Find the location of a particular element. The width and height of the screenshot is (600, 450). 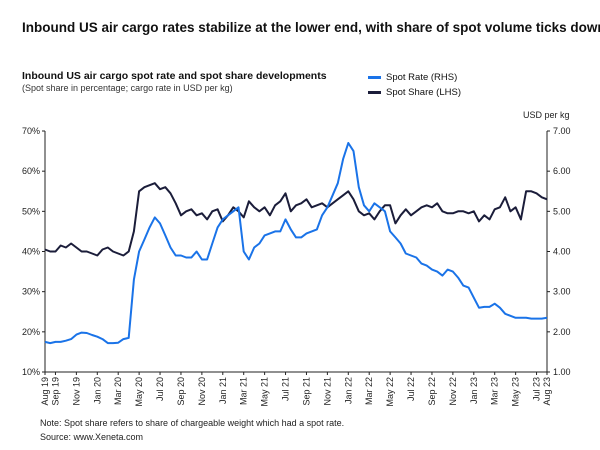

right-axis-tick-label: 6.00 is located at coordinates (562, 171).